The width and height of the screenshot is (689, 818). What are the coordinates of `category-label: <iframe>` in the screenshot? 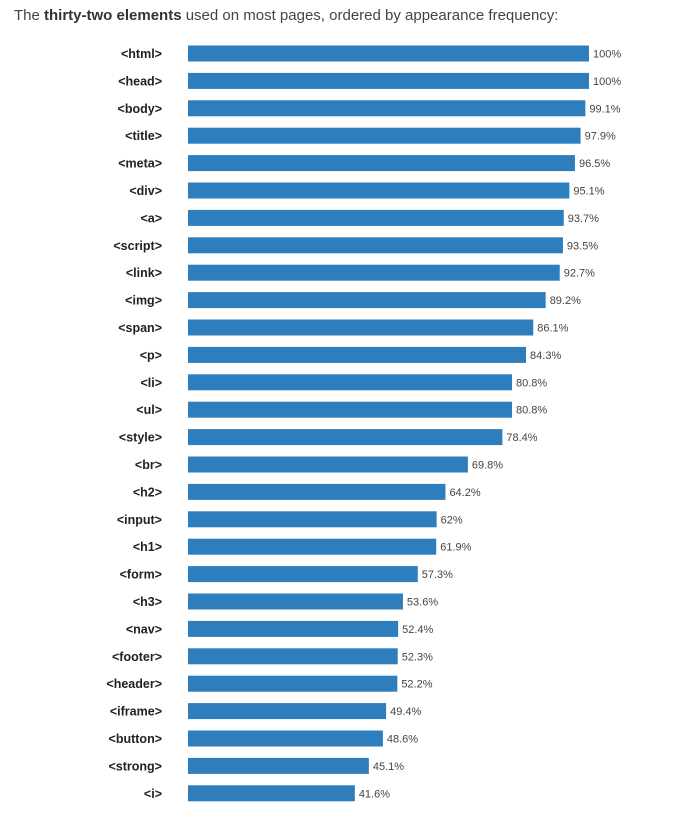 It's located at (136, 712).